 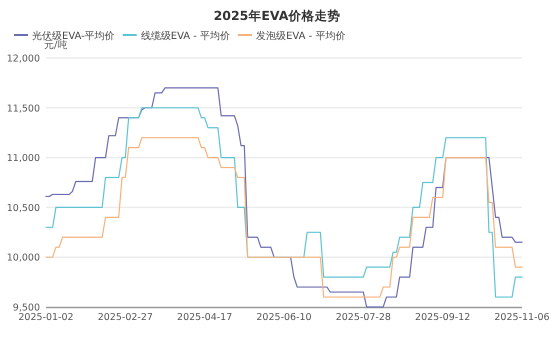 What do you see at coordinates (301, 36) in the screenshot?
I see `legend-label: 发泡级EVA - 平均价` at bounding box center [301, 36].